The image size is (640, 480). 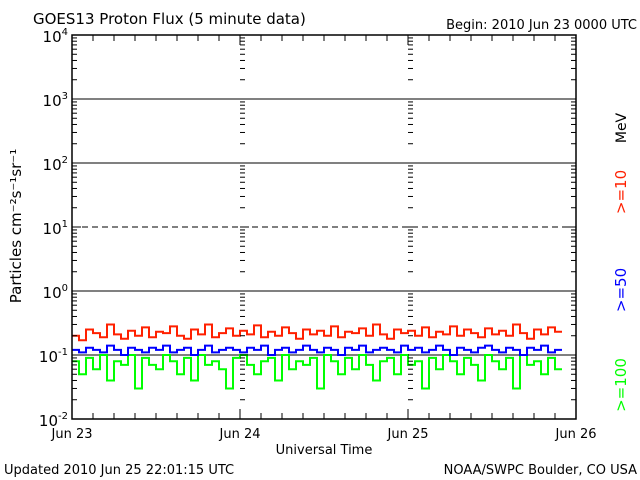 I want to click on y-tick-label: 10², so click(x=55, y=164).